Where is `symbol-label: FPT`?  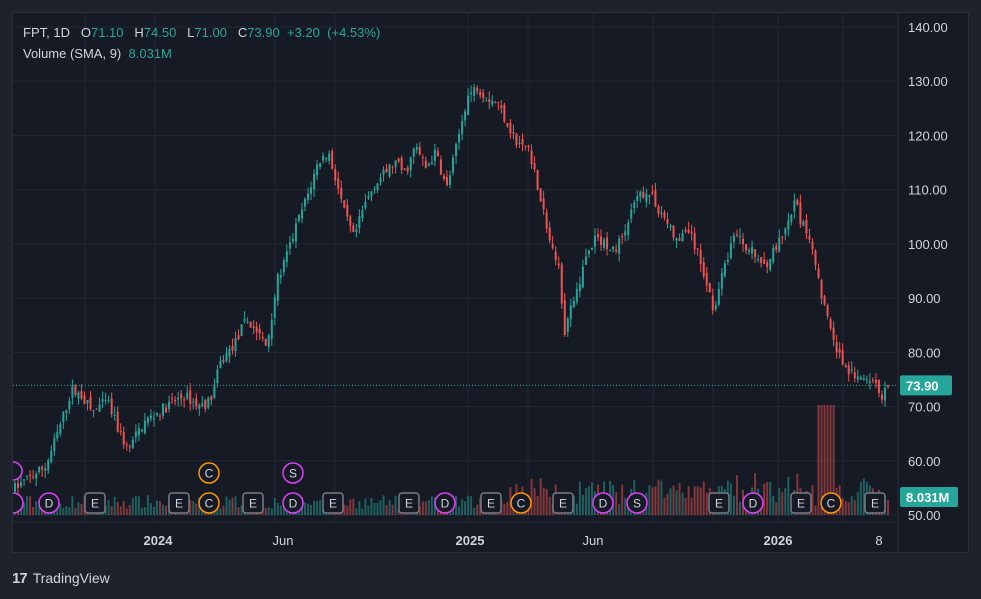
symbol-label: FPT is located at coordinates (35, 32).